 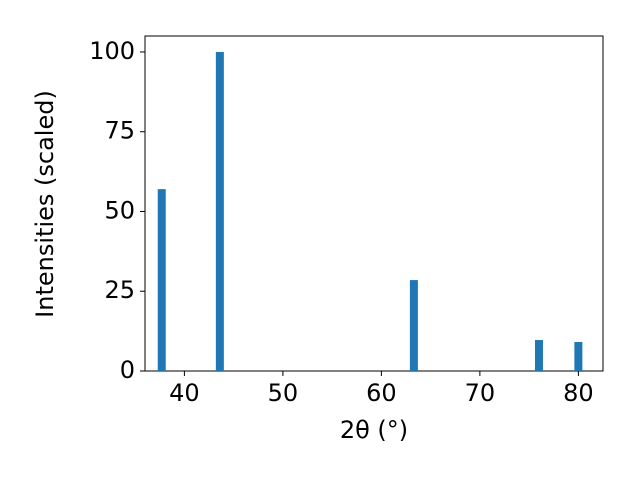 I want to click on x-axis-label: 2θ (°), so click(x=374, y=430).